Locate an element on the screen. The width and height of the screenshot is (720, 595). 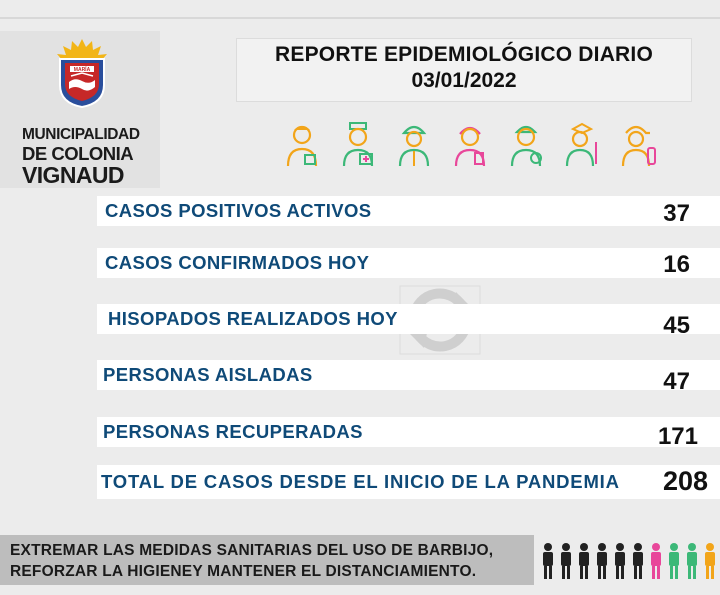
stat-label: CASOS POSITIVOS ACTIVOS is located at coordinates (238, 210).